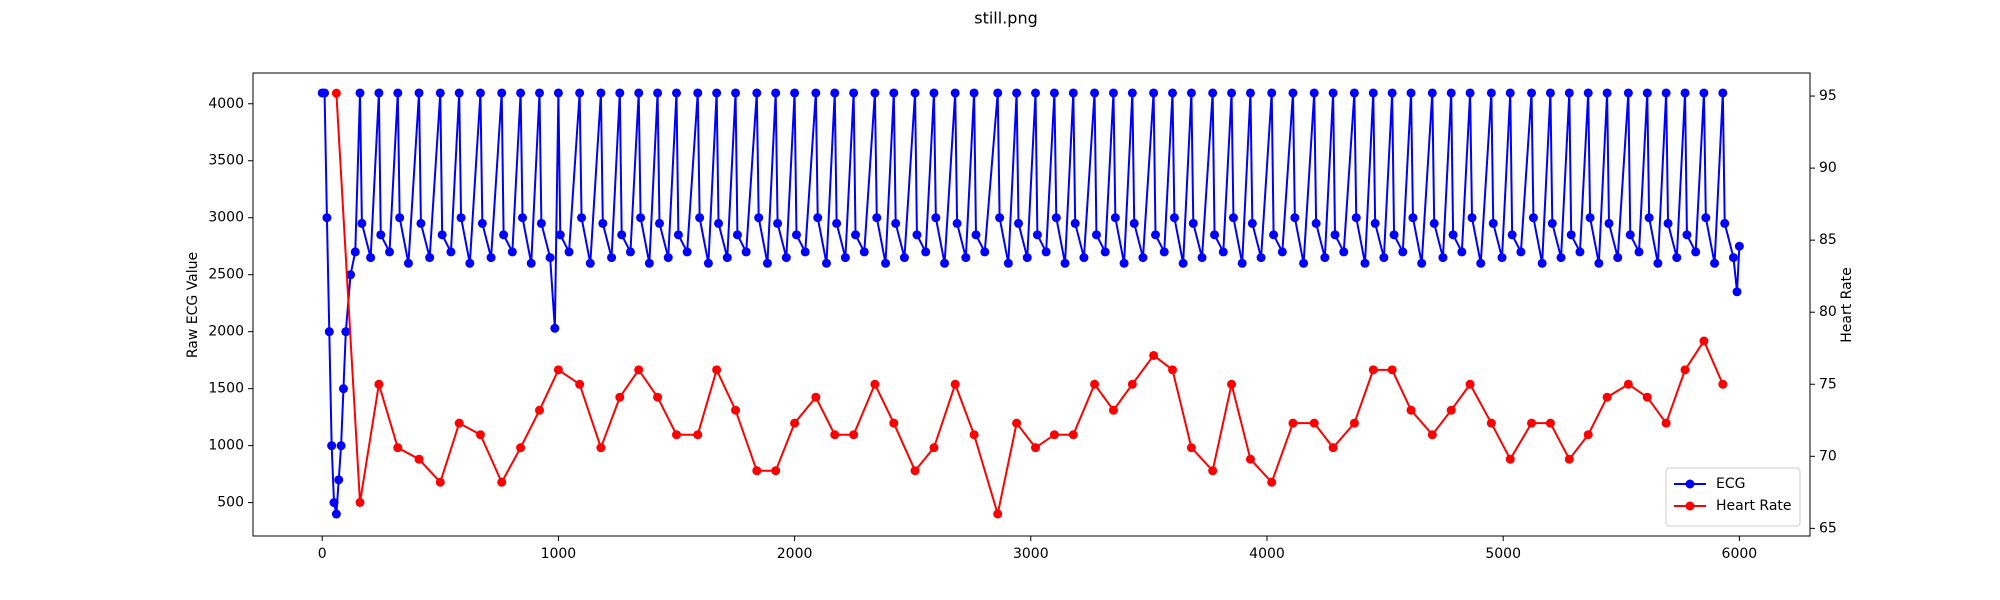 This screenshot has height=600, width=2000. What do you see at coordinates (322, 554) in the screenshot?
I see `x-tick-label: 0` at bounding box center [322, 554].